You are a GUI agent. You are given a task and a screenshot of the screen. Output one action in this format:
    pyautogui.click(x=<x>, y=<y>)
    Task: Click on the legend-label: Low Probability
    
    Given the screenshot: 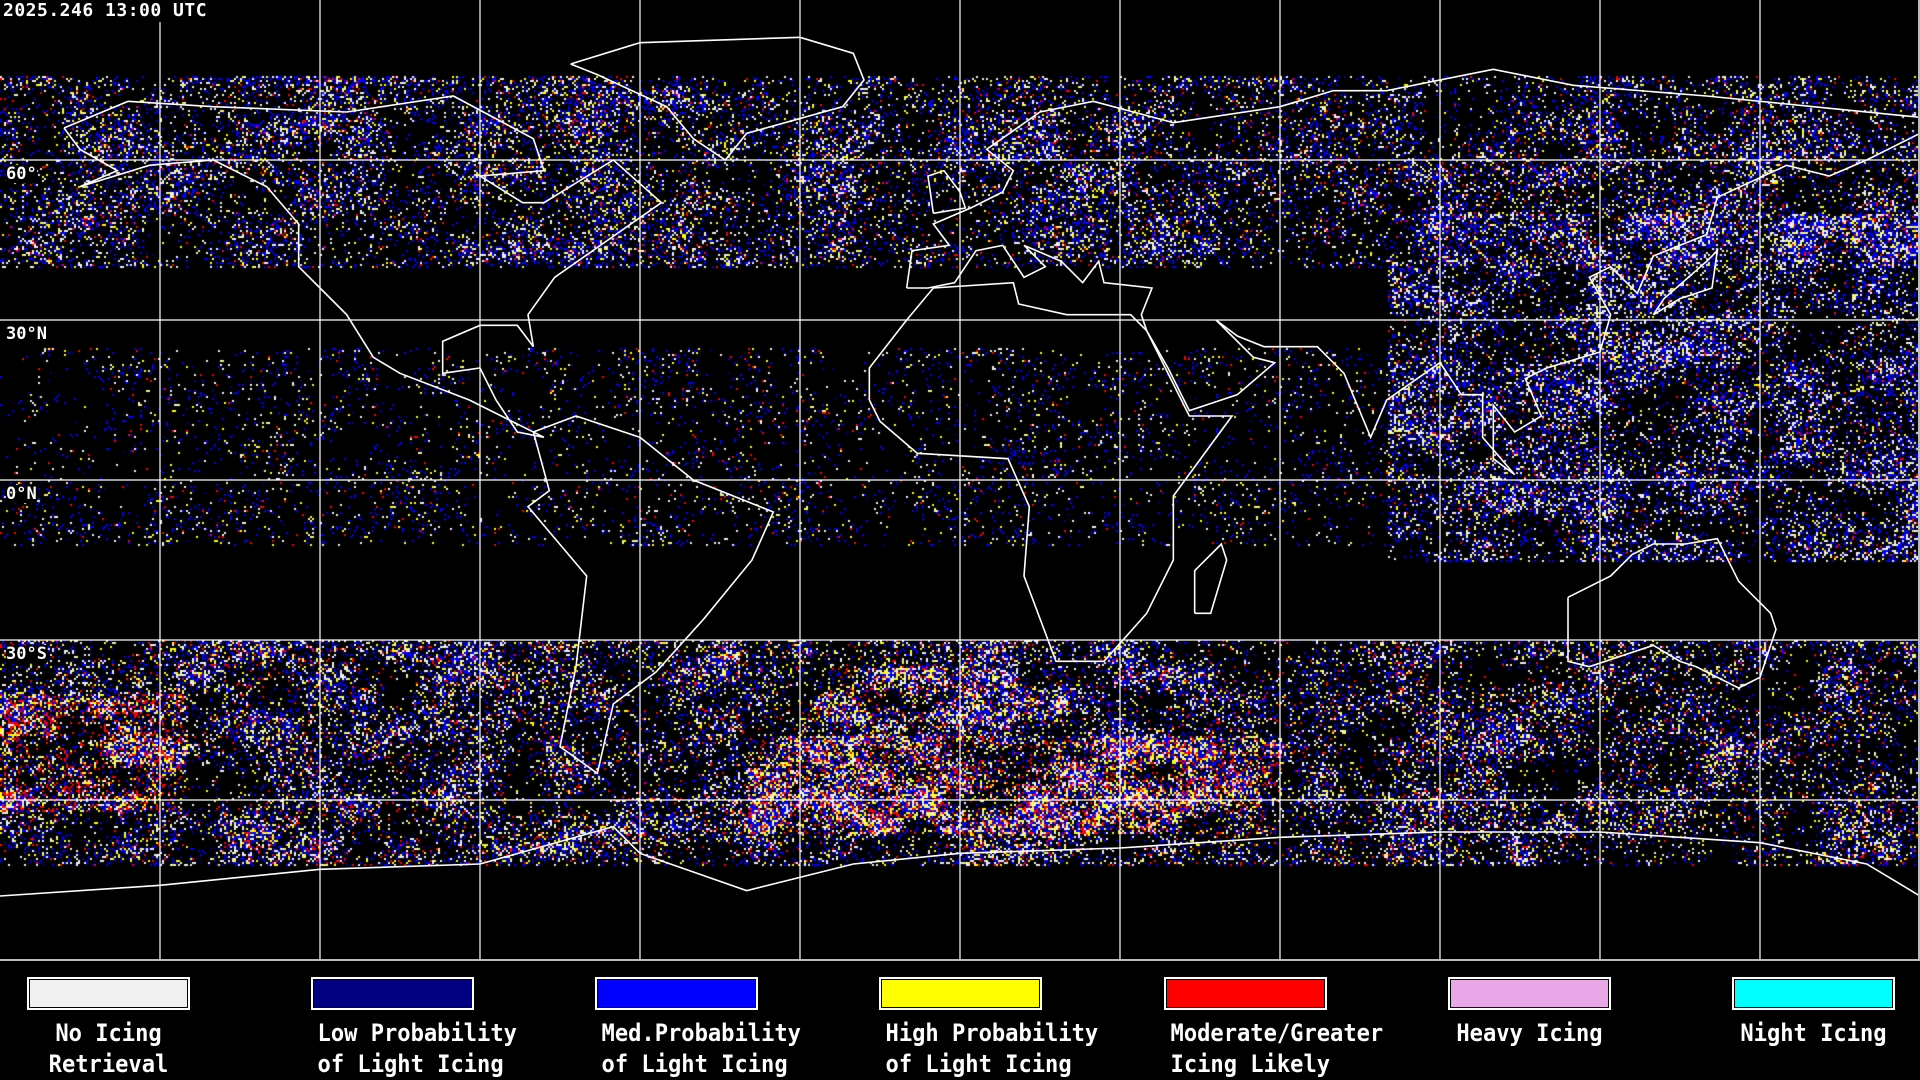 What is the action you would take?
    pyautogui.click(x=417, y=1033)
    